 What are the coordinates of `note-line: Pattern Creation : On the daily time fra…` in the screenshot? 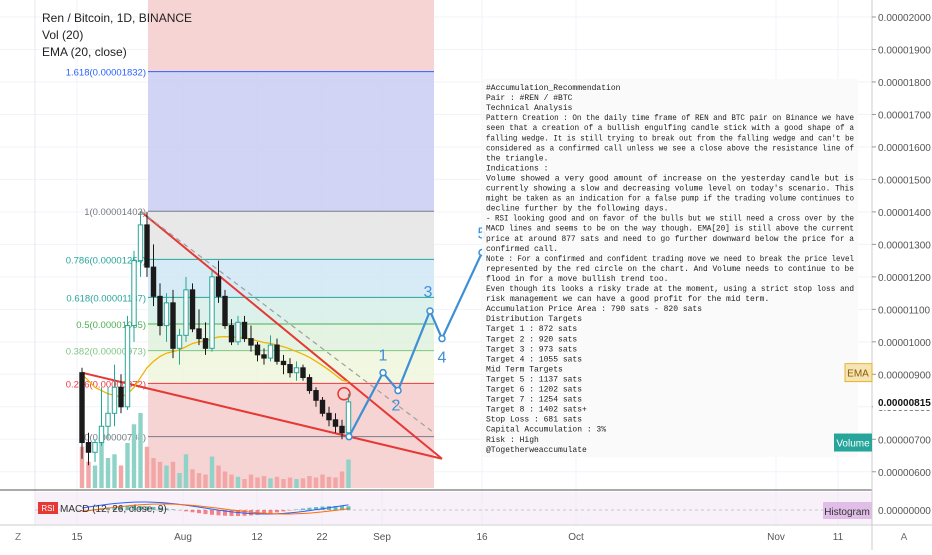 It's located at (670, 118).